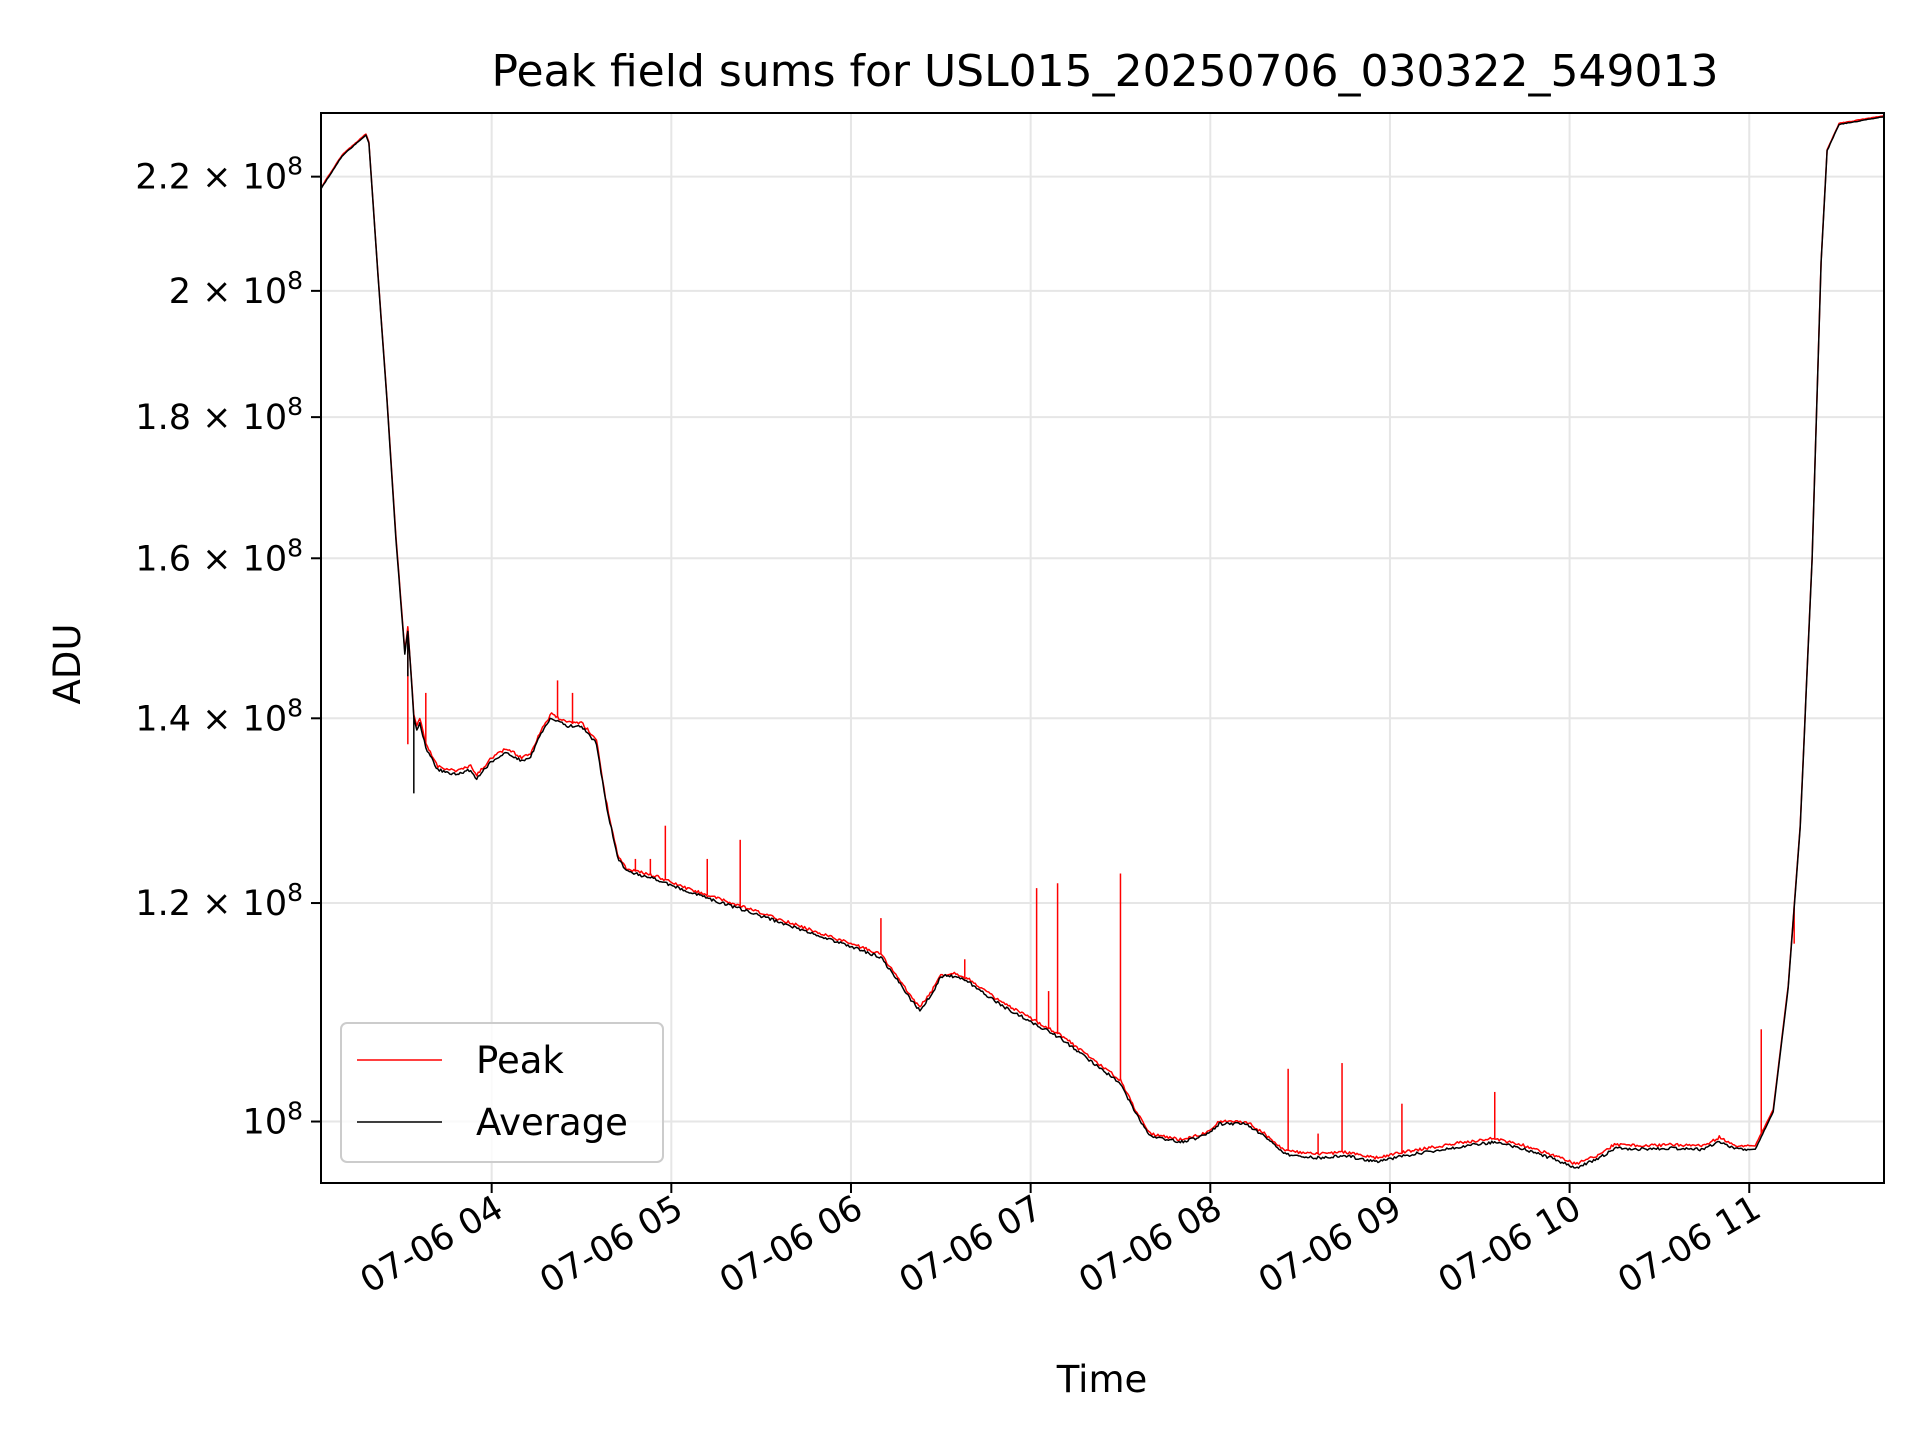 Image resolution: width=1920 pixels, height=1440 pixels. Describe the element at coordinates (1102, 1379) in the screenshot. I see `x-axis-label: Time` at that location.